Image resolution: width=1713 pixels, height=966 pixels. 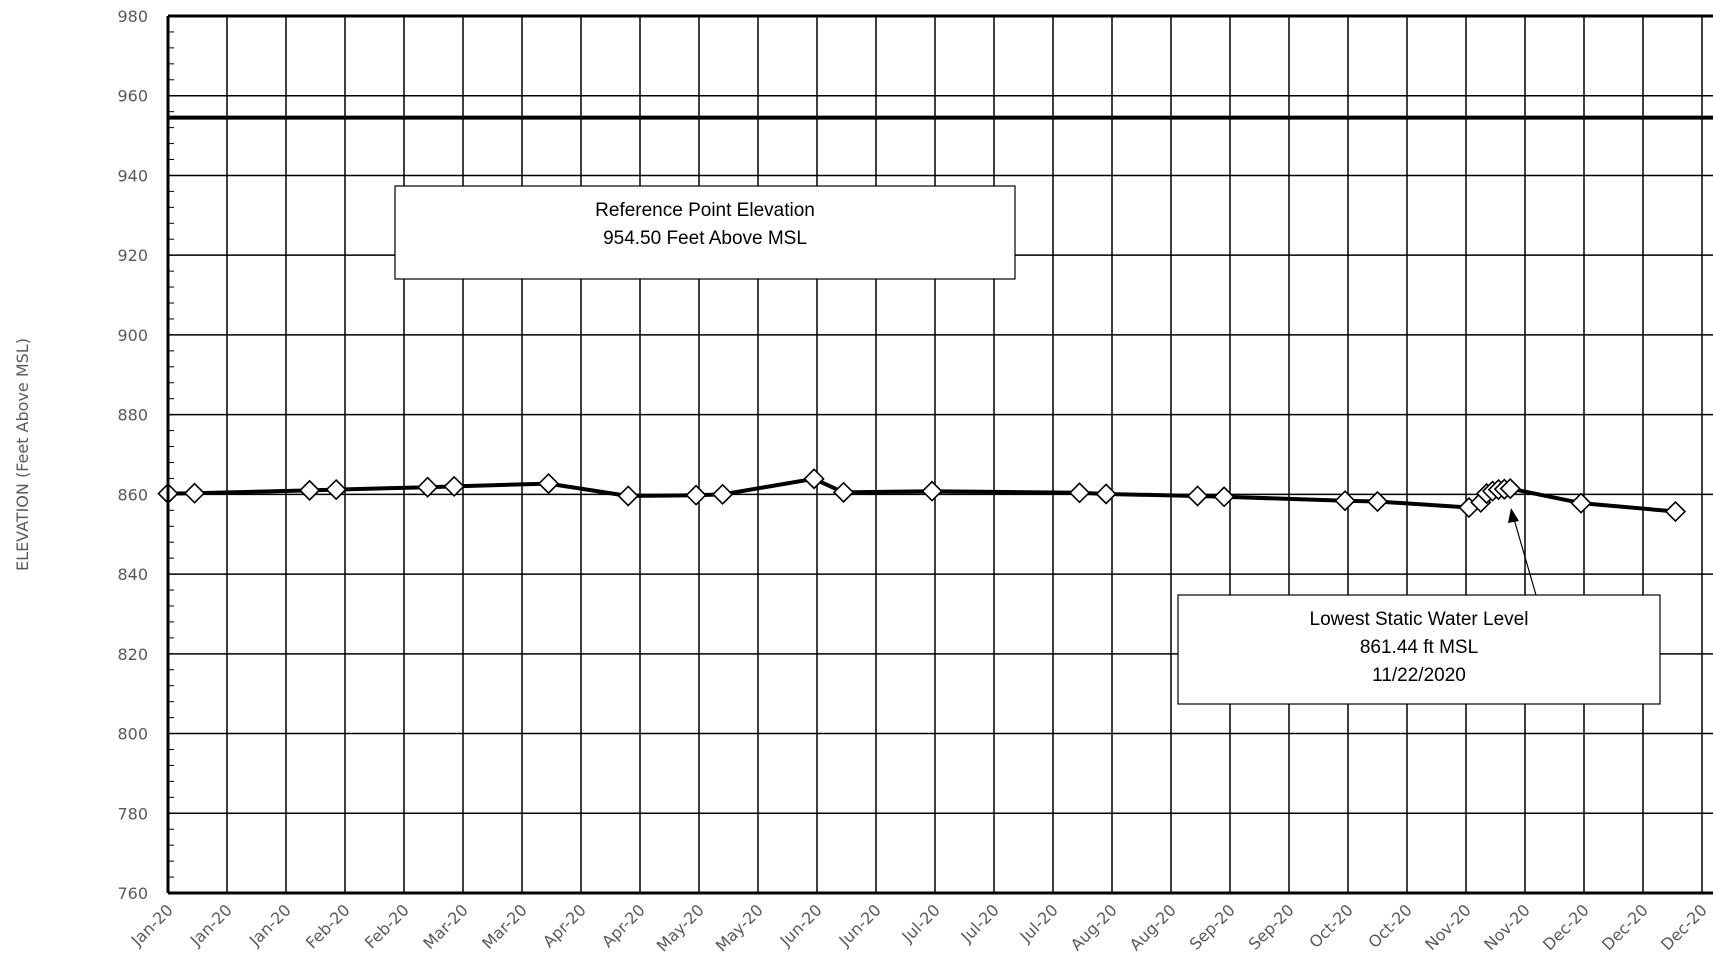 I want to click on reference-annotation-box, so click(x=705, y=232).